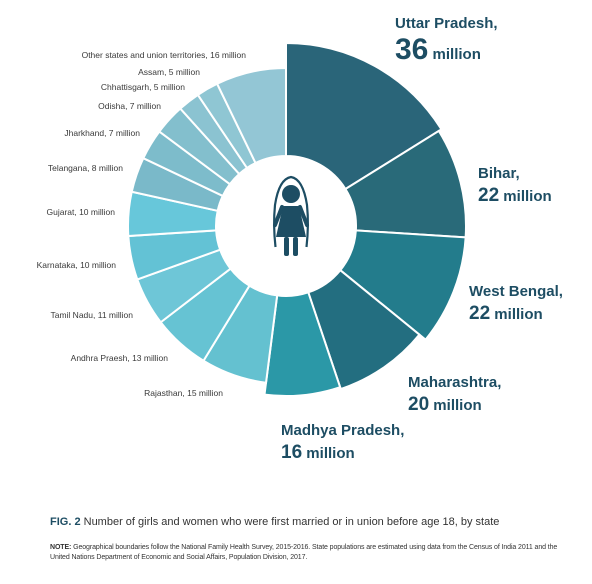 This screenshot has height=584, width=592. What do you see at coordinates (183, 393) in the screenshot?
I see `slice-label: Rajasthan, 15 million` at bounding box center [183, 393].